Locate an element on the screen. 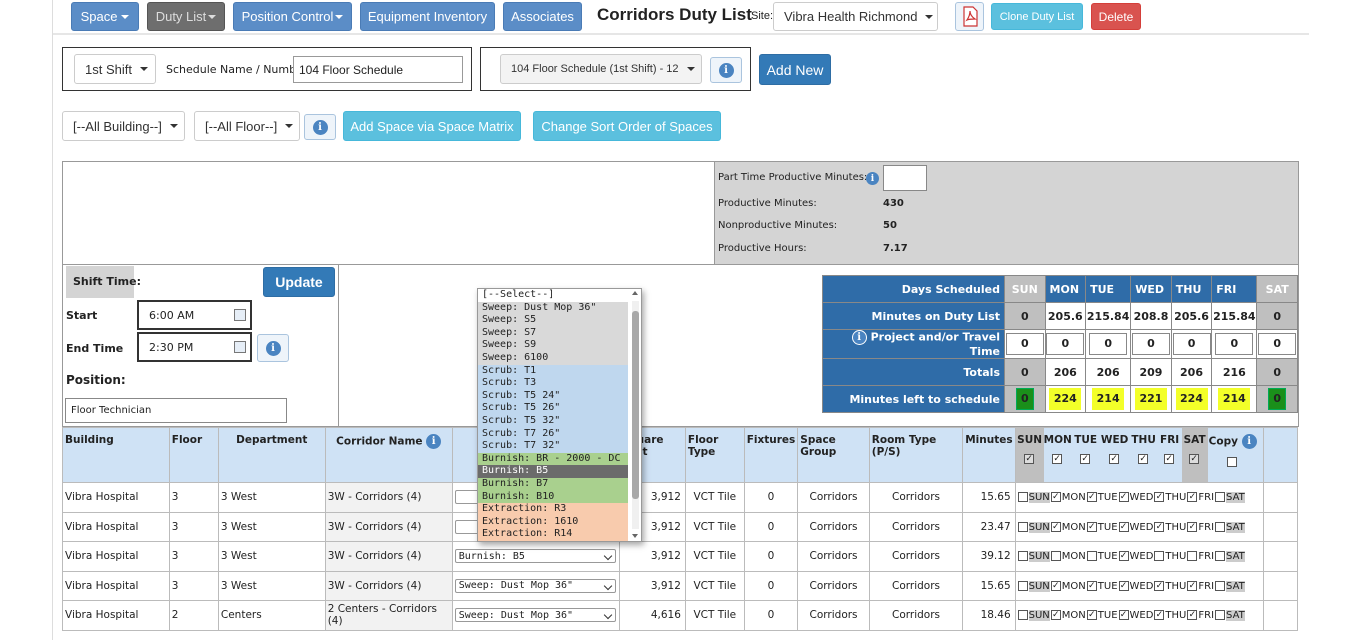  shift-info-button: i is located at coordinates (273, 348).